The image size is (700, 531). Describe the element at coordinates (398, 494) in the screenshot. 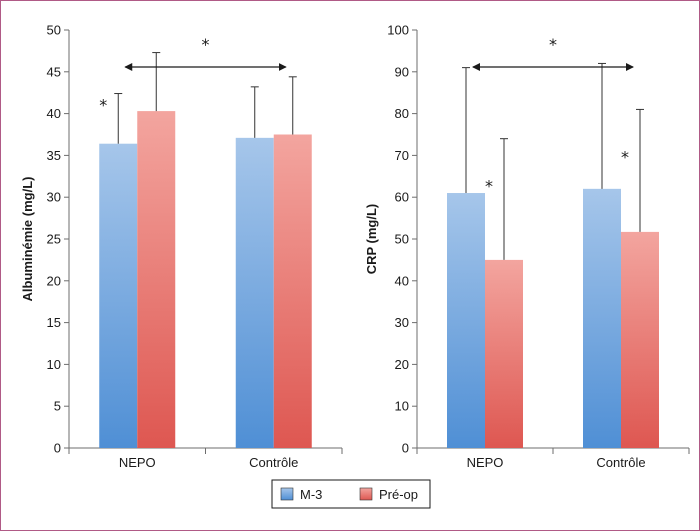

I see `legend-label-preop: Pré-op` at that location.